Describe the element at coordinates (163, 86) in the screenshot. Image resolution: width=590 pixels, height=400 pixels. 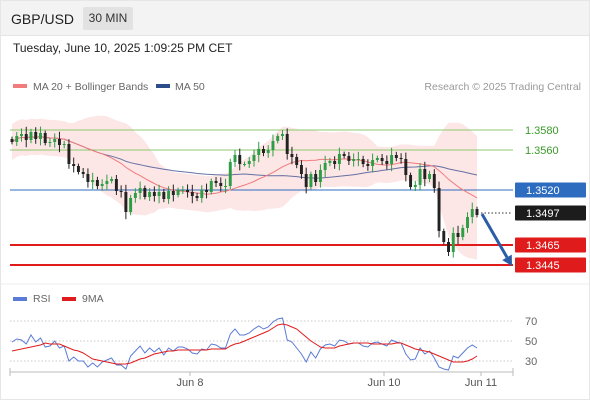
I see `ma50-legend-swatch` at that location.